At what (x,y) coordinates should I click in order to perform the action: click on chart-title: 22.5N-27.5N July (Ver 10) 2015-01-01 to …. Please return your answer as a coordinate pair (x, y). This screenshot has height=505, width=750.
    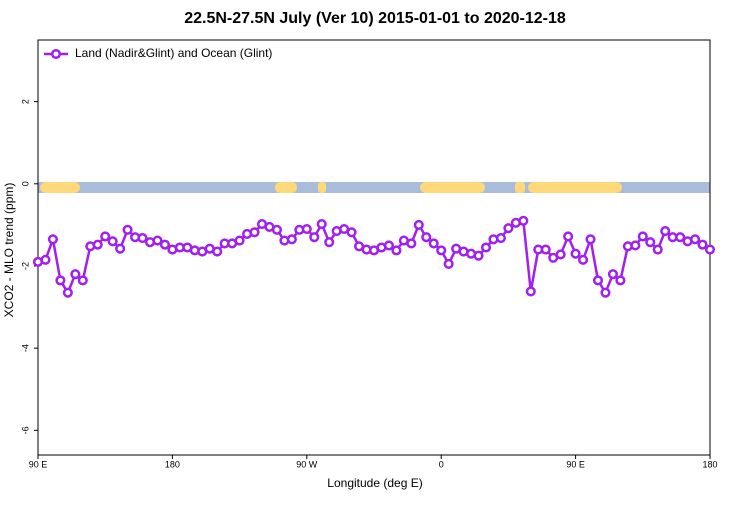
    Looking at the image, I should click on (375, 18).